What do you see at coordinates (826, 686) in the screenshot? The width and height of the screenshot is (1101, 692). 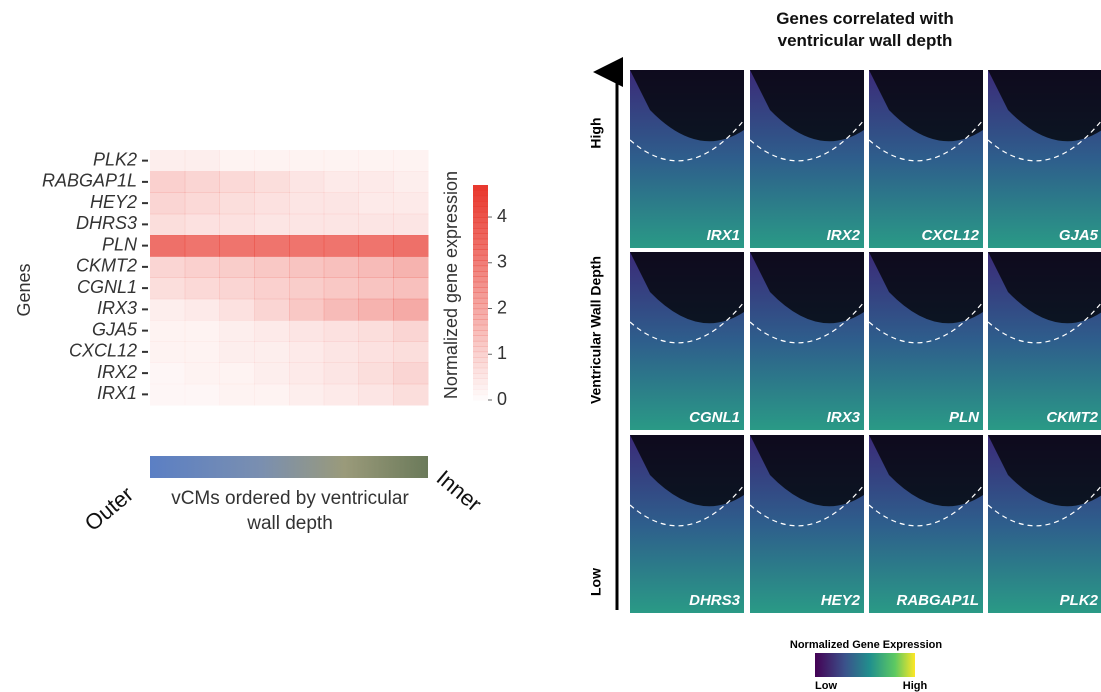 I see `colorbar-low: Low` at bounding box center [826, 686].